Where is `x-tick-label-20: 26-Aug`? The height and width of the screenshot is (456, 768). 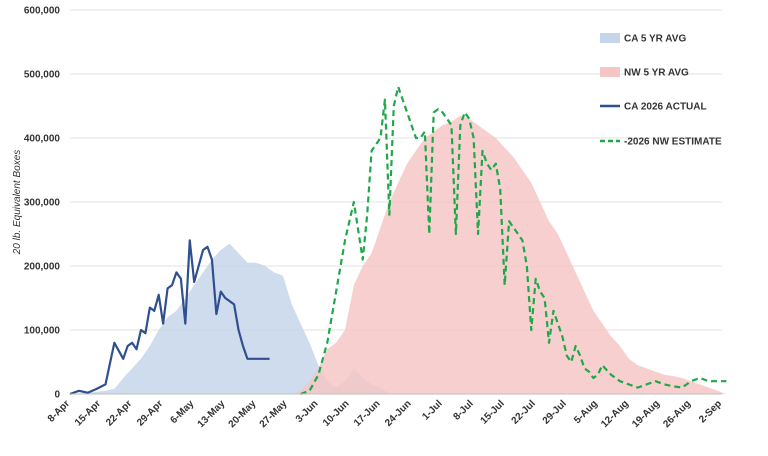 x-tick-label-20: 26-Aug is located at coordinates (677, 414).